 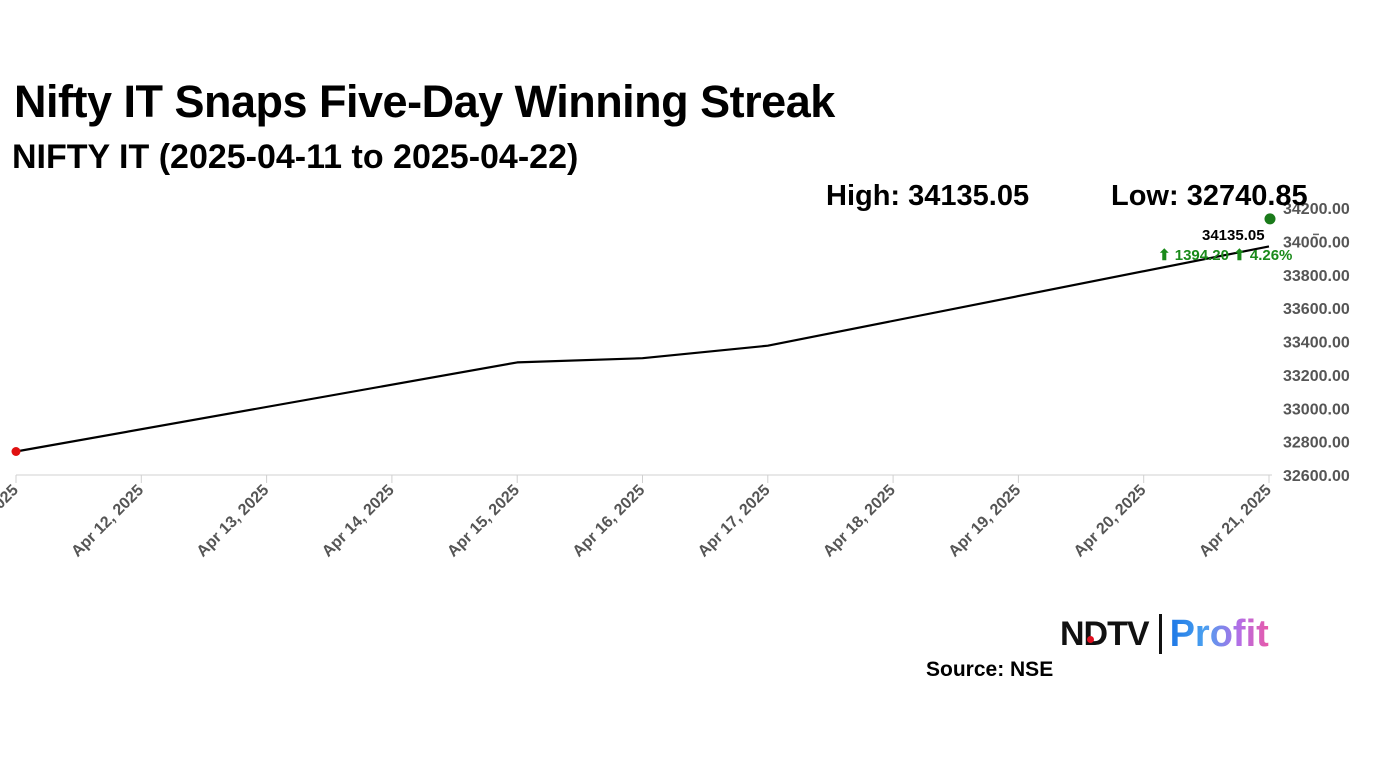 What do you see at coordinates (107, 521) in the screenshot?
I see `x-tick-label: Apr 12, 2025` at bounding box center [107, 521].